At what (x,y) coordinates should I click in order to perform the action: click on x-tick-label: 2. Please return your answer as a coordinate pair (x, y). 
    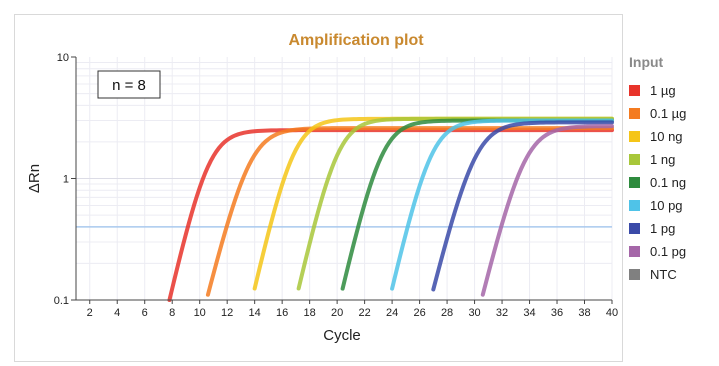
    Looking at the image, I should click on (90, 313).